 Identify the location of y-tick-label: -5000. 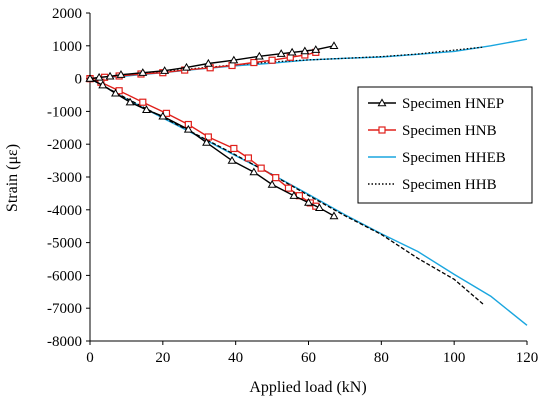
(64, 244).